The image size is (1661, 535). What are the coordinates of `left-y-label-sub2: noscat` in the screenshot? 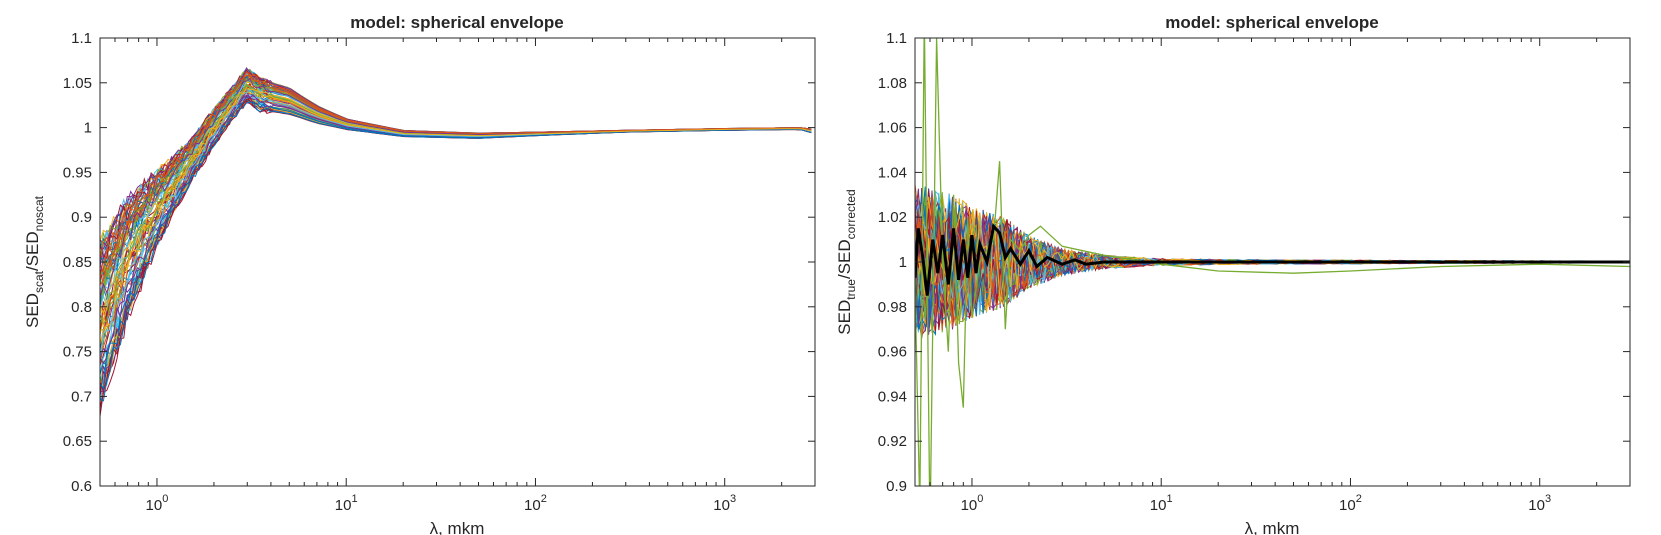 It's located at (39, 213).